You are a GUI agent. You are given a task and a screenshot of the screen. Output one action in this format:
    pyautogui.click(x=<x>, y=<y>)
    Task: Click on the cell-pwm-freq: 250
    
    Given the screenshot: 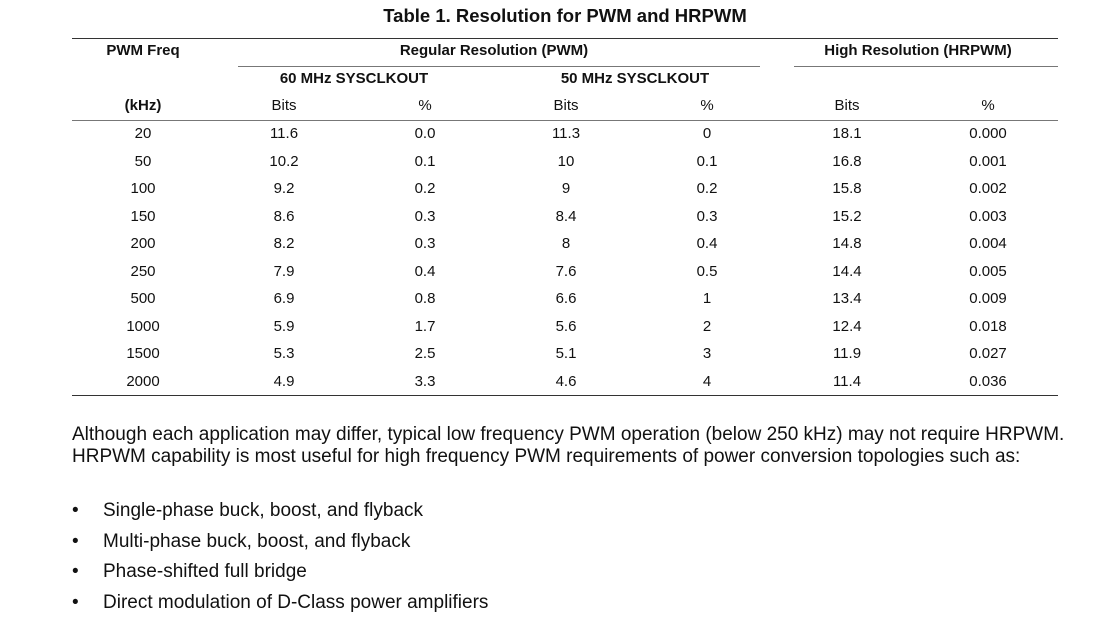 What is the action you would take?
    pyautogui.click(x=143, y=271)
    